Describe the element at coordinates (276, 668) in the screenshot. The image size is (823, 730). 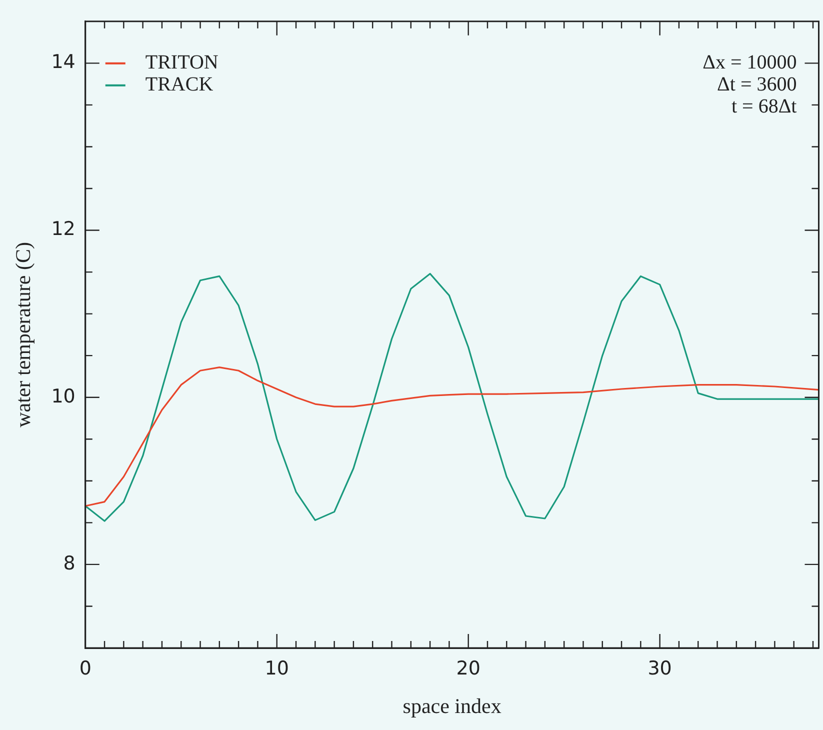
I see `x-tick-label: 10` at that location.